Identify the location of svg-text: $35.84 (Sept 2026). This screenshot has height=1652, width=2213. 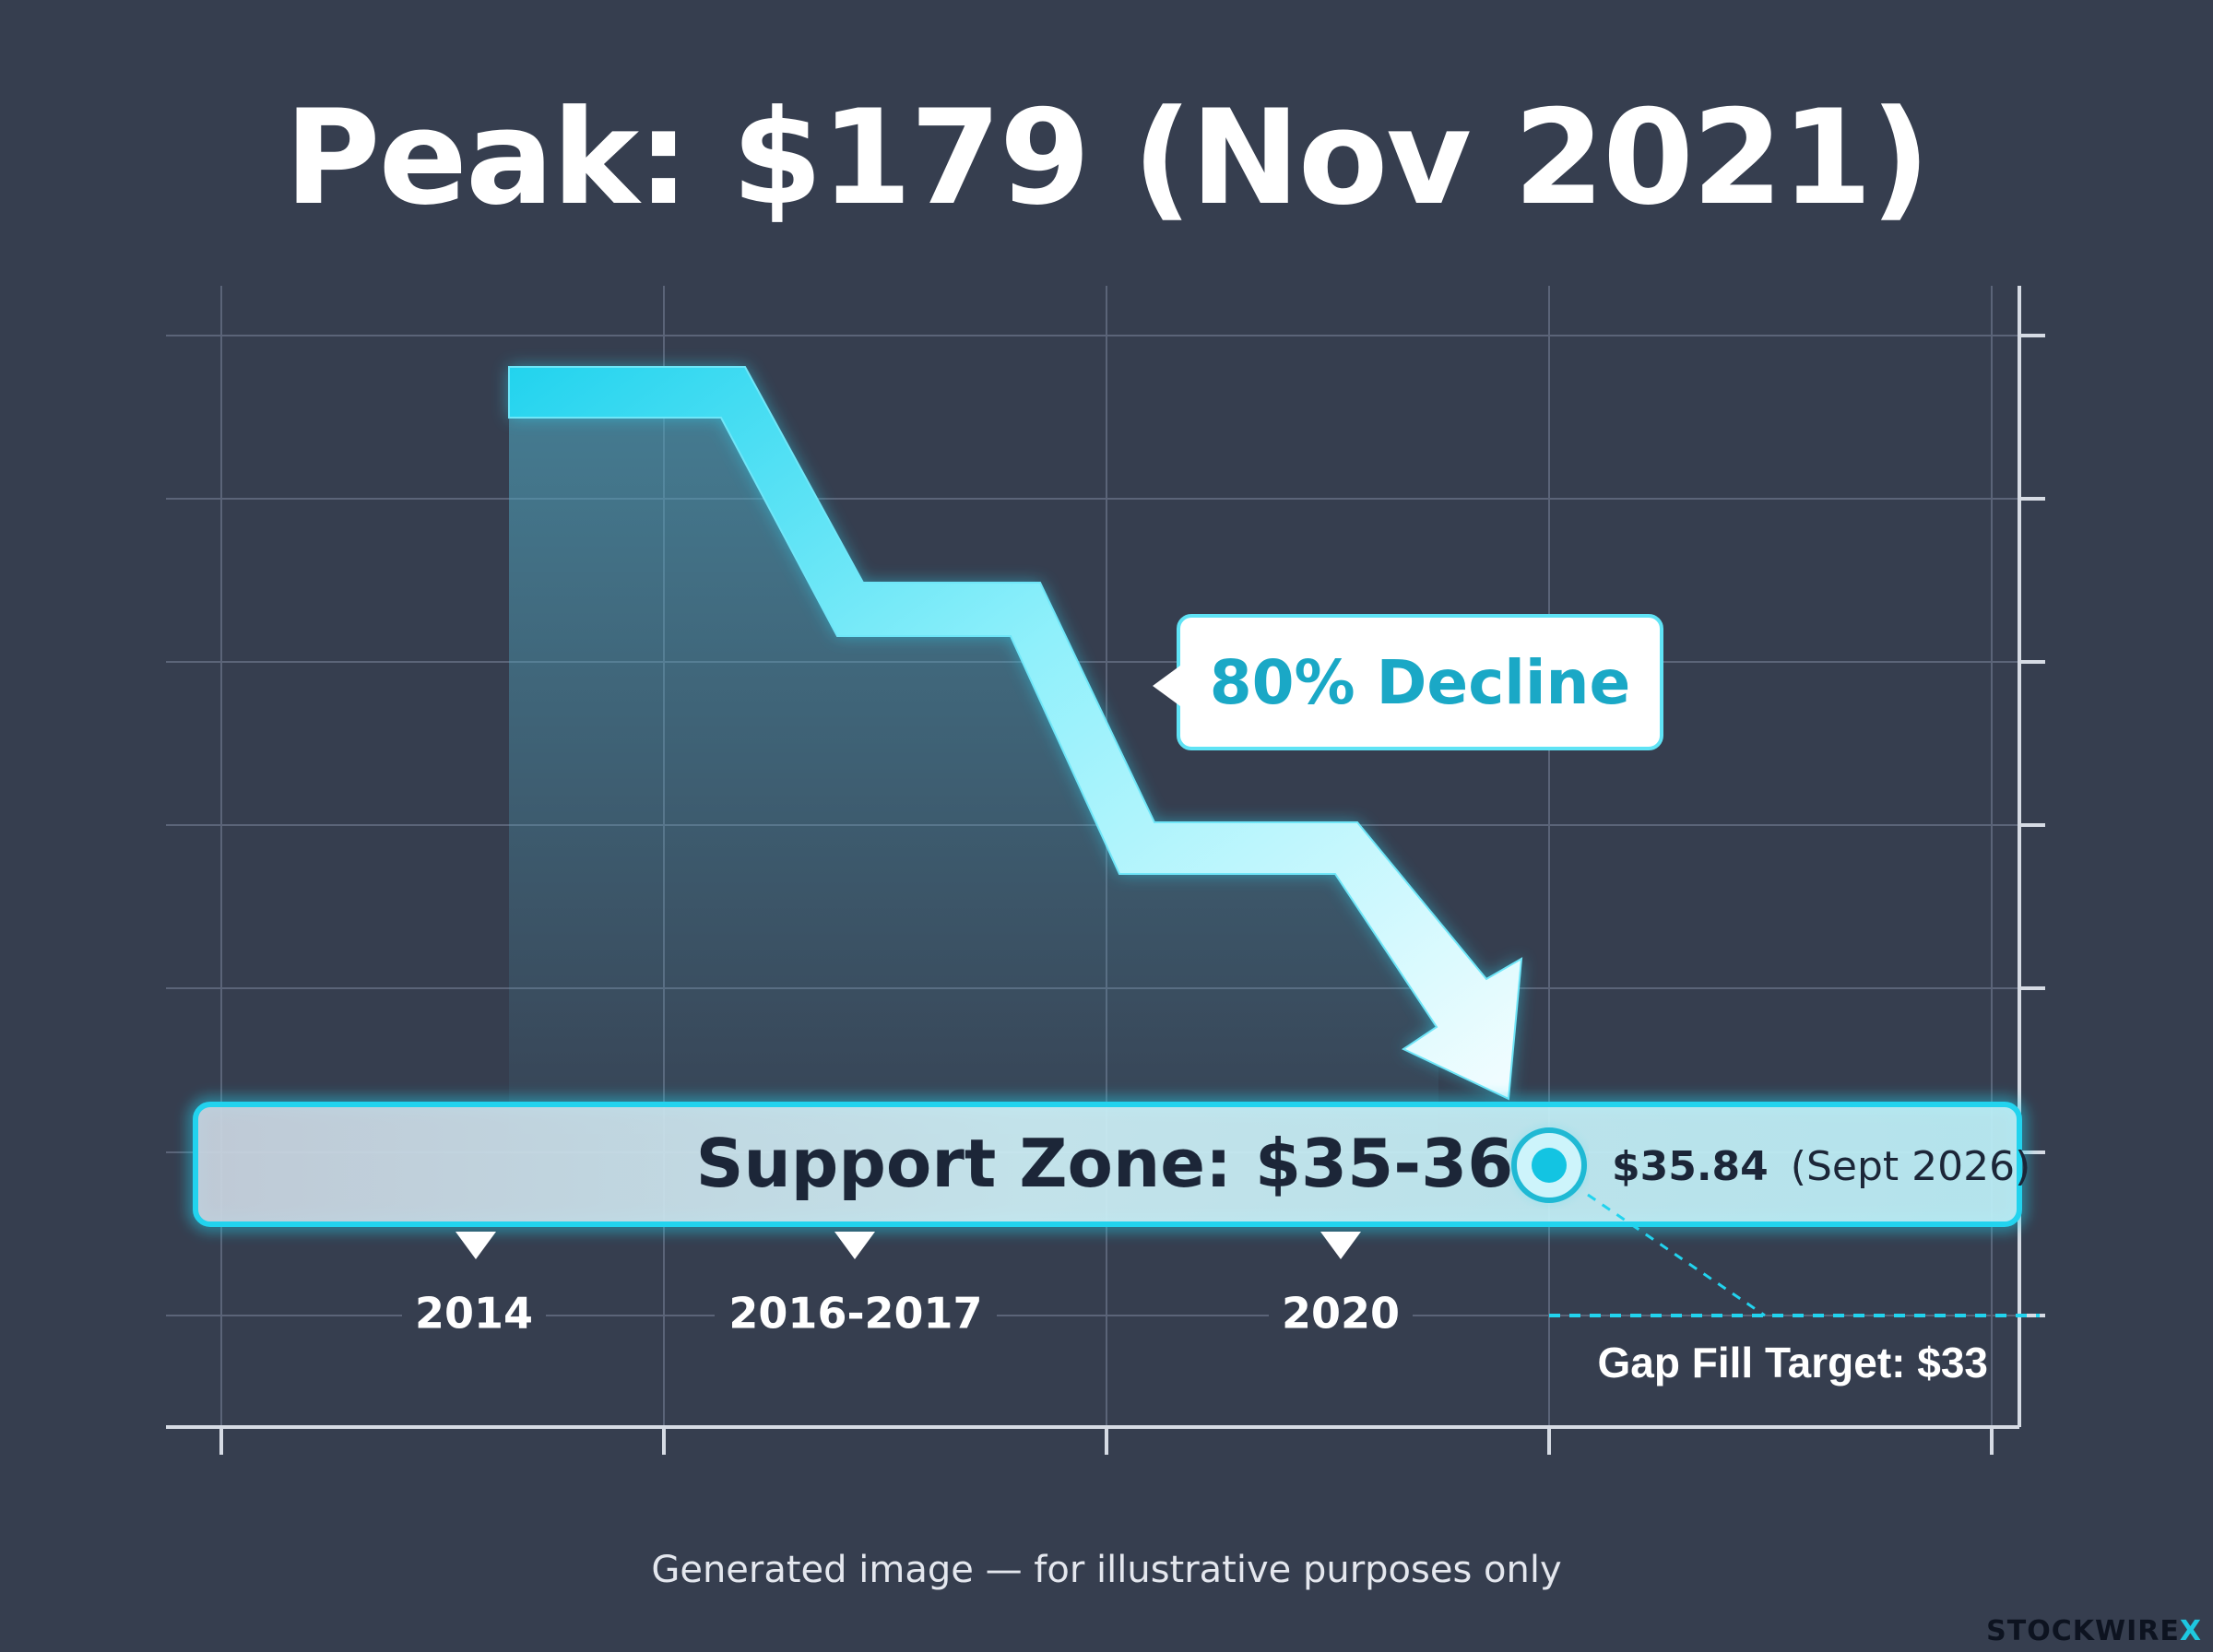
(1821, 1166).